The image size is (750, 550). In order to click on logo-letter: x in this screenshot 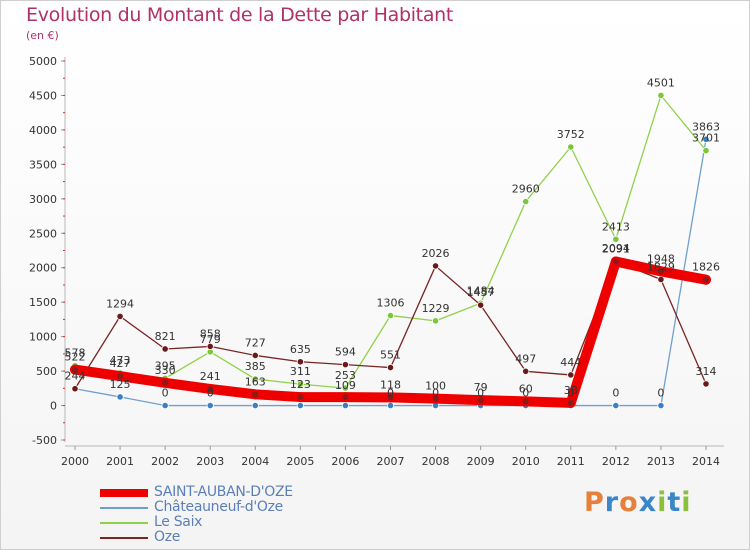, I will do `click(648, 502)`.